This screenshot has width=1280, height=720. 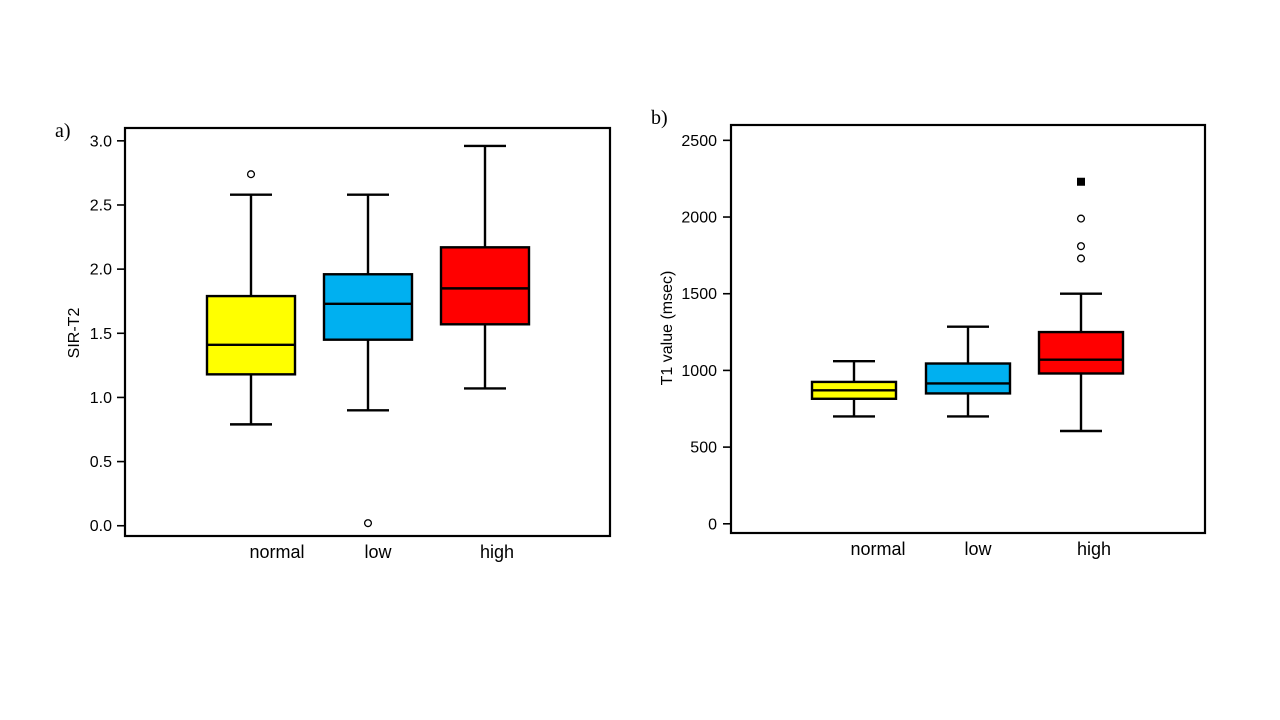 What do you see at coordinates (699, 141) in the screenshot?
I see `y-tick-label: 2500` at bounding box center [699, 141].